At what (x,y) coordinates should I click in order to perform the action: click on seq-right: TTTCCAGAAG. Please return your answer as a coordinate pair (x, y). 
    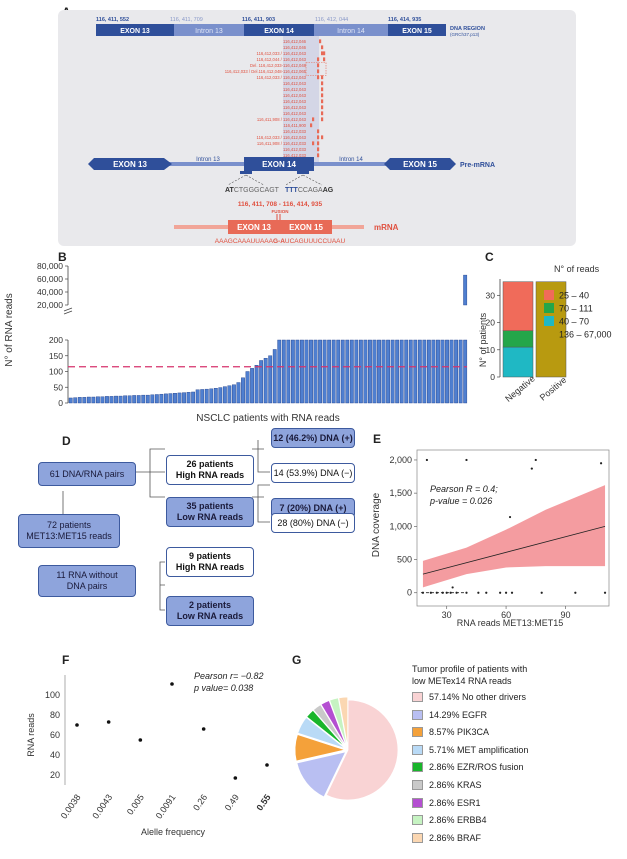
    Looking at the image, I should click on (309, 190).